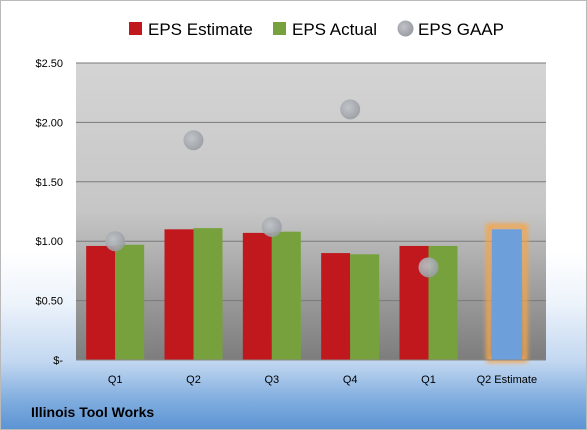  What do you see at coordinates (461, 29) in the screenshot?
I see `legend-label: EPS GAAP` at bounding box center [461, 29].